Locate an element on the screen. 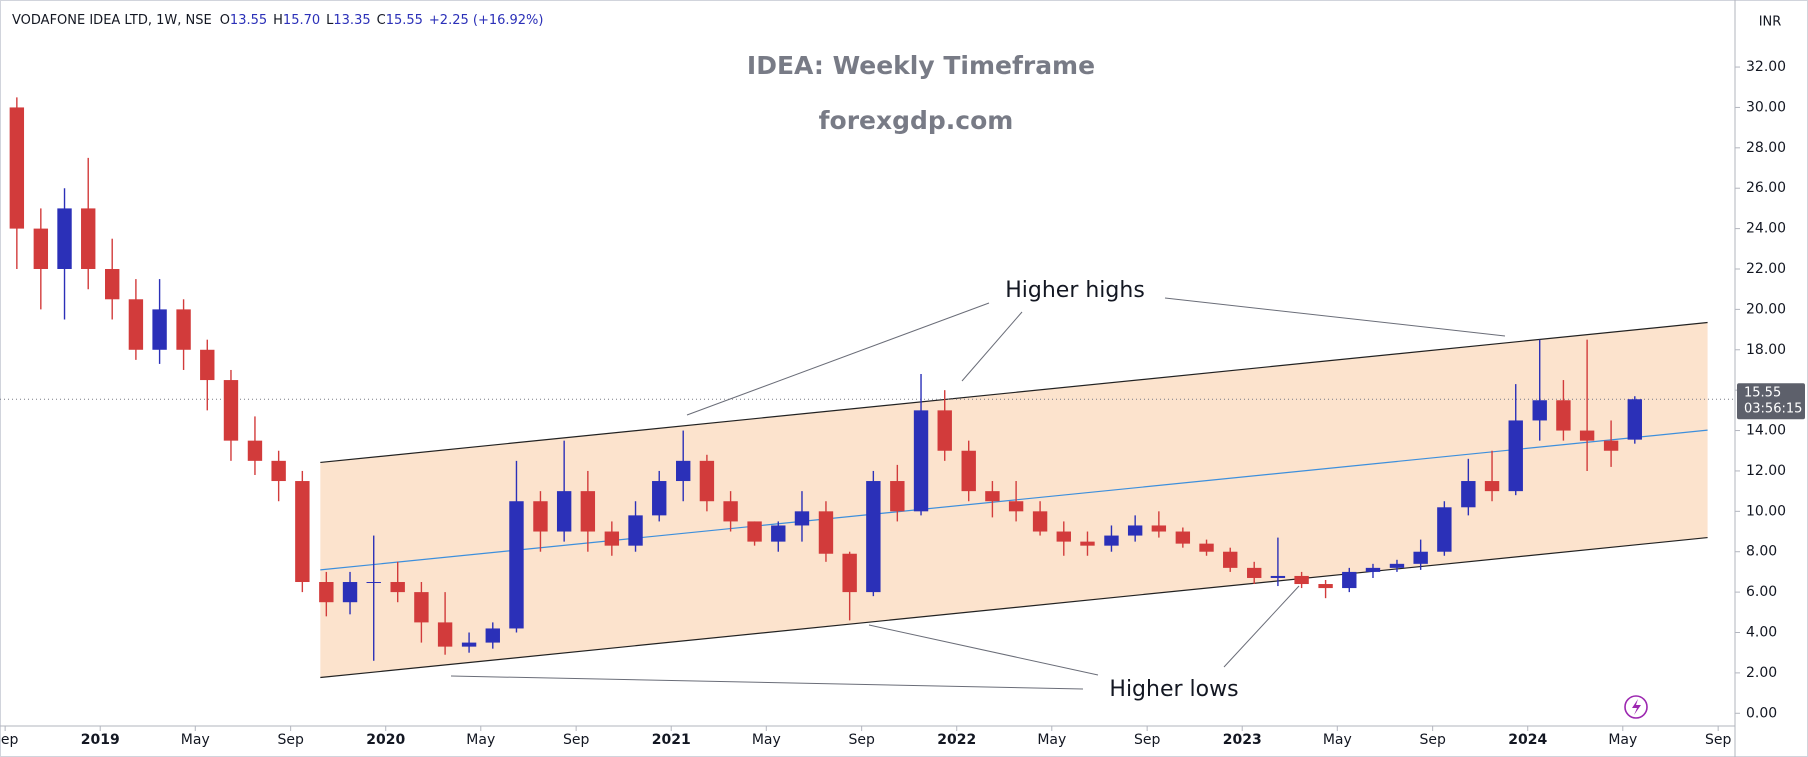 The width and height of the screenshot is (1808, 757). y-tick-label: 30.00 is located at coordinates (1766, 107).